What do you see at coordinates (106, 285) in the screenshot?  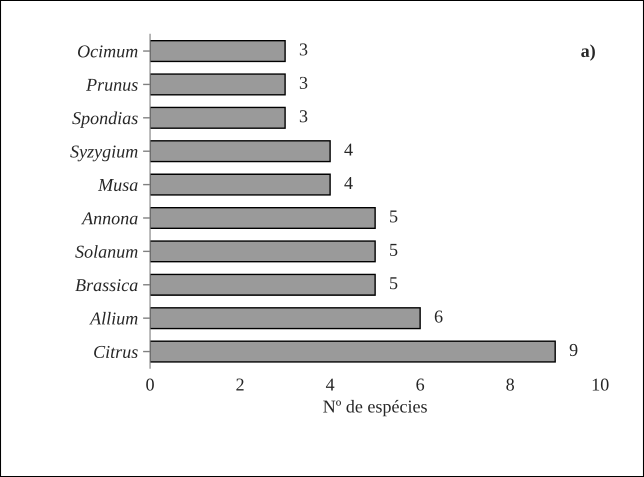 I see `y-tick-label: Brassica` at bounding box center [106, 285].